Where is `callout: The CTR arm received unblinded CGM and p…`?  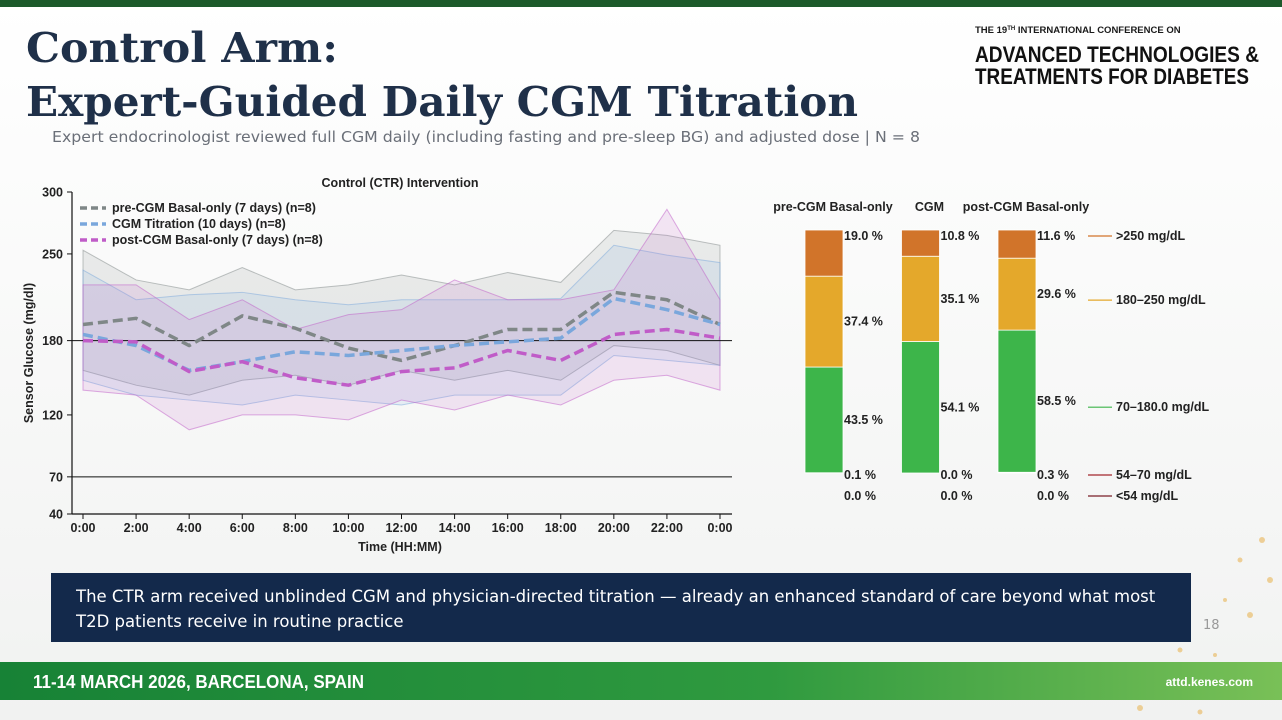 callout: The CTR arm received unblinded CGM and p… is located at coordinates (616, 609).